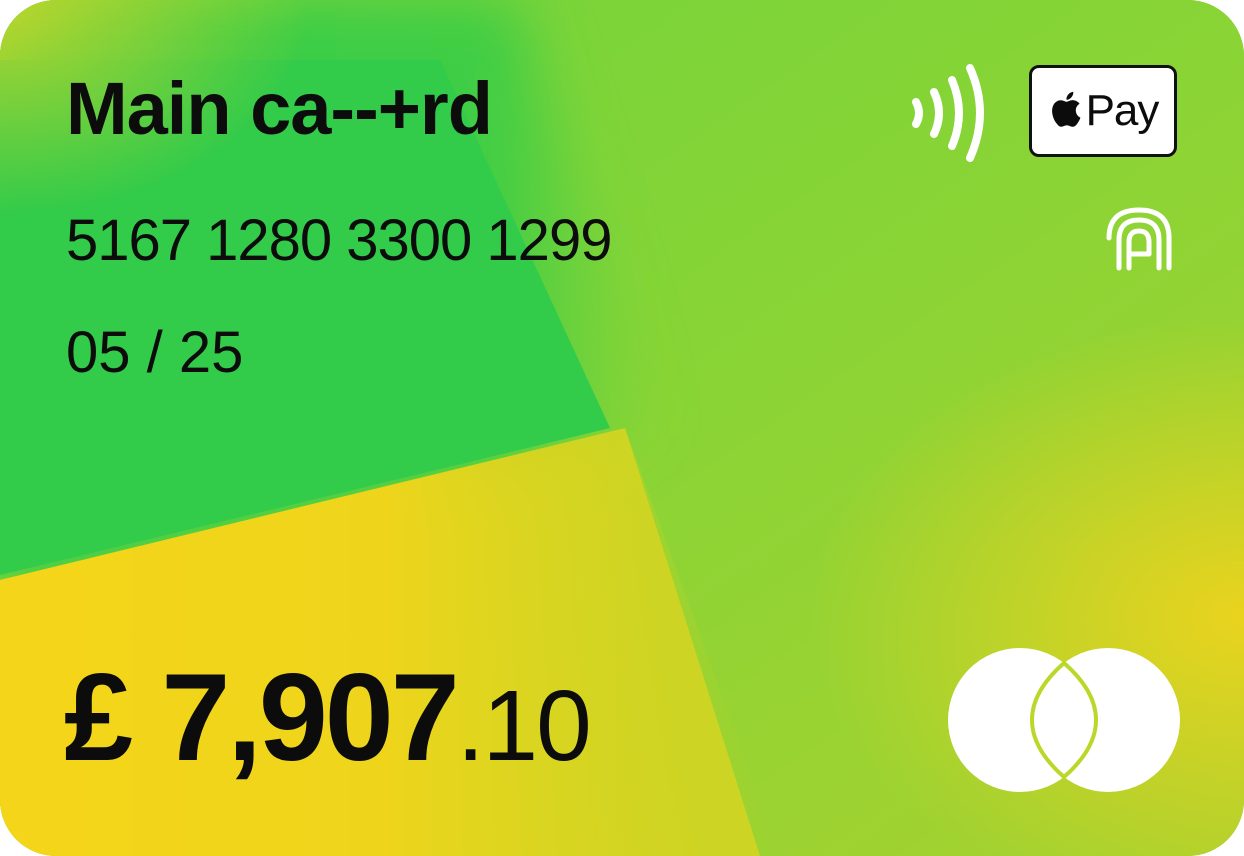 The width and height of the screenshot is (1244, 856). Describe the element at coordinates (339, 240) in the screenshot. I see `card-number: 5167 1280 3300 1299` at that location.